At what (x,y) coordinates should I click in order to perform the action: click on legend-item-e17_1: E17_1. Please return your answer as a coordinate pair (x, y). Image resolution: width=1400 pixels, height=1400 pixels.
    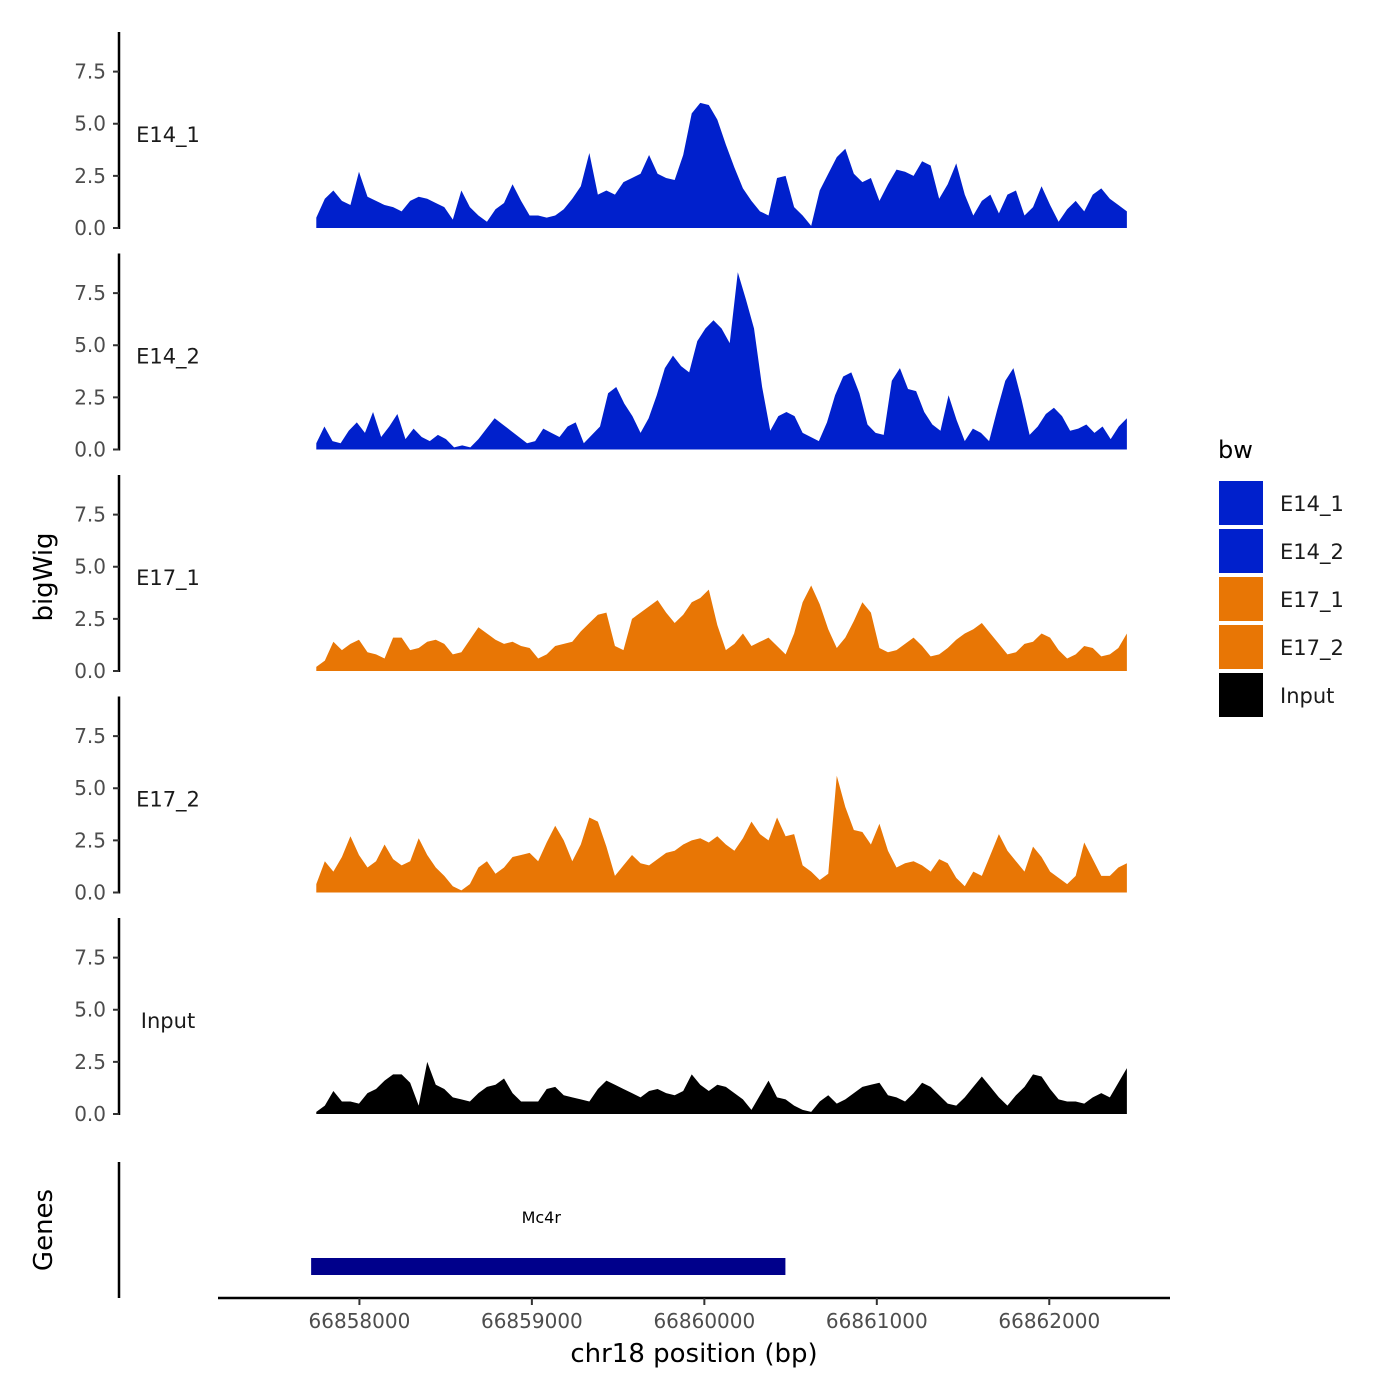
    Looking at the image, I should click on (1280, 599).